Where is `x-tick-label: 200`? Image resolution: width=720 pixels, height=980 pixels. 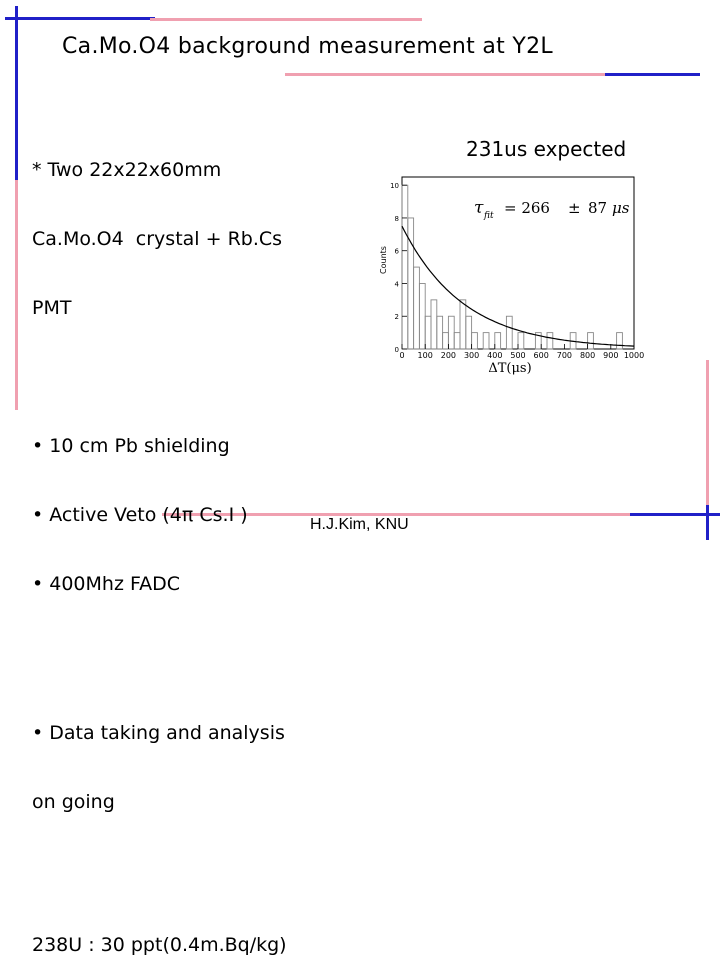
x-tick-label: 200 is located at coordinates (448, 355).